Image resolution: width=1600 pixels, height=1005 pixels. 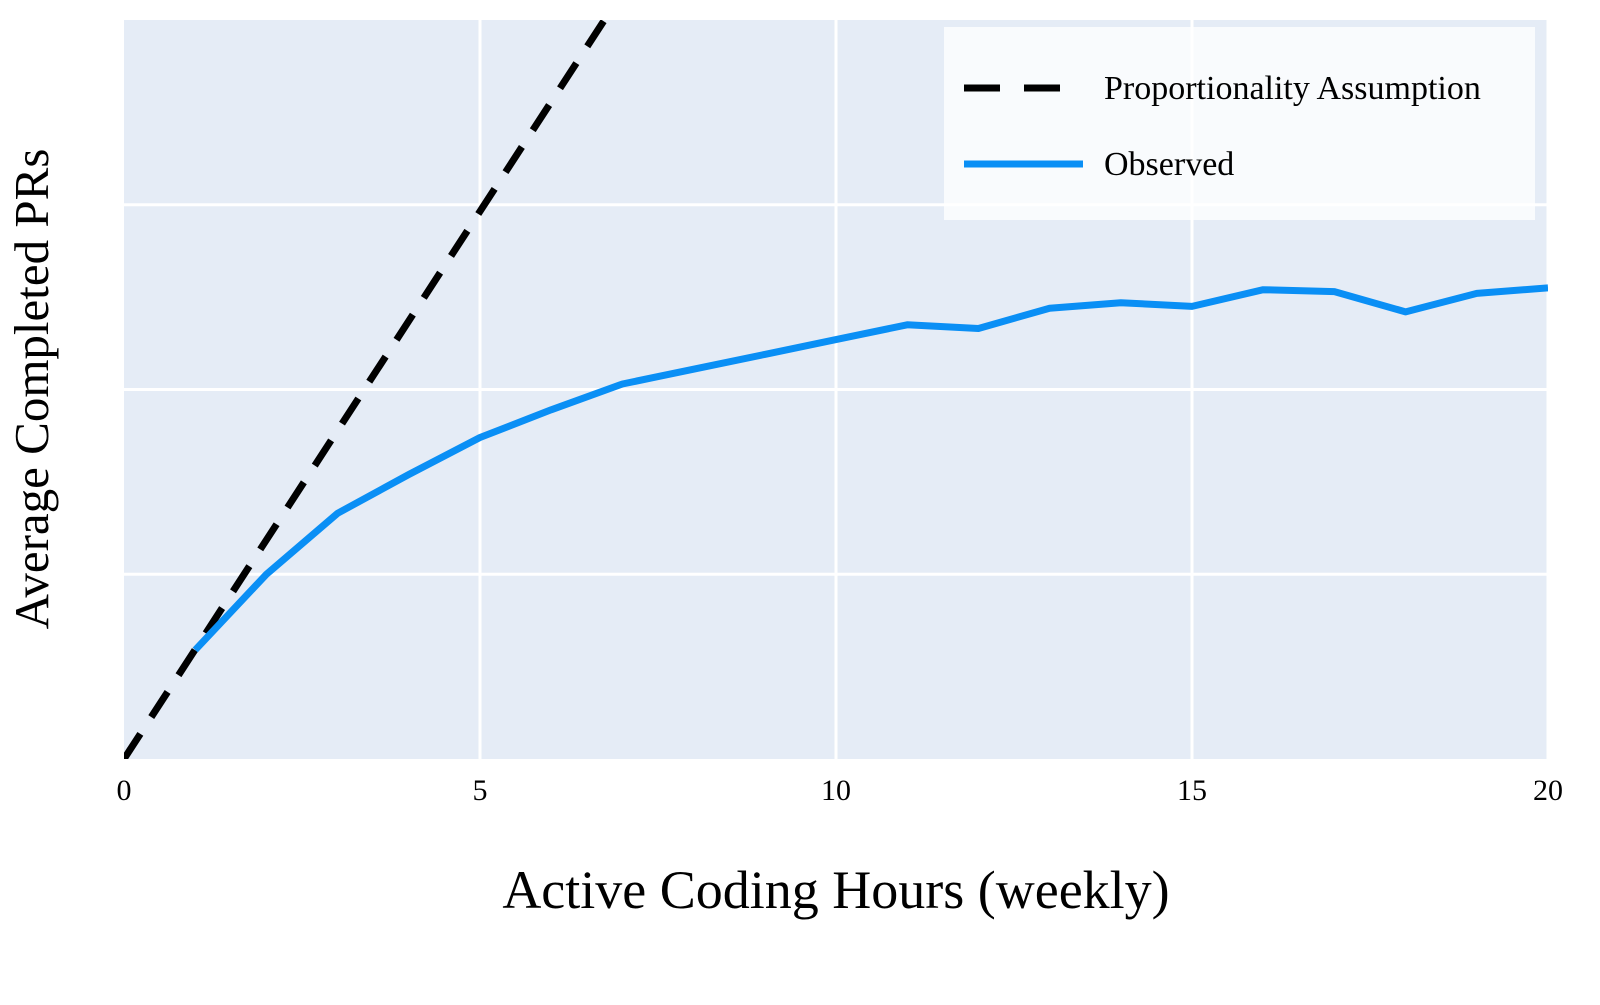 What do you see at coordinates (124, 790) in the screenshot?
I see `x-tick-label-0: 0` at bounding box center [124, 790].